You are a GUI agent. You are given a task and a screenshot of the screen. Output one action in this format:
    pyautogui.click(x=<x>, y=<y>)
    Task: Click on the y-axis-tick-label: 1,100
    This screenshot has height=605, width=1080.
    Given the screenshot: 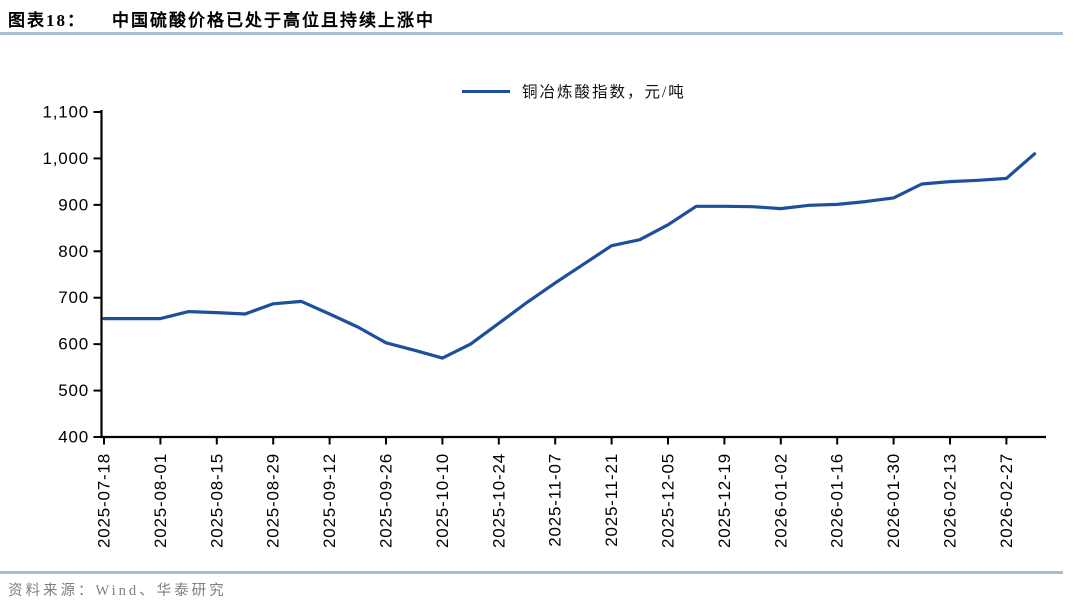 What is the action you would take?
    pyautogui.click(x=65, y=112)
    